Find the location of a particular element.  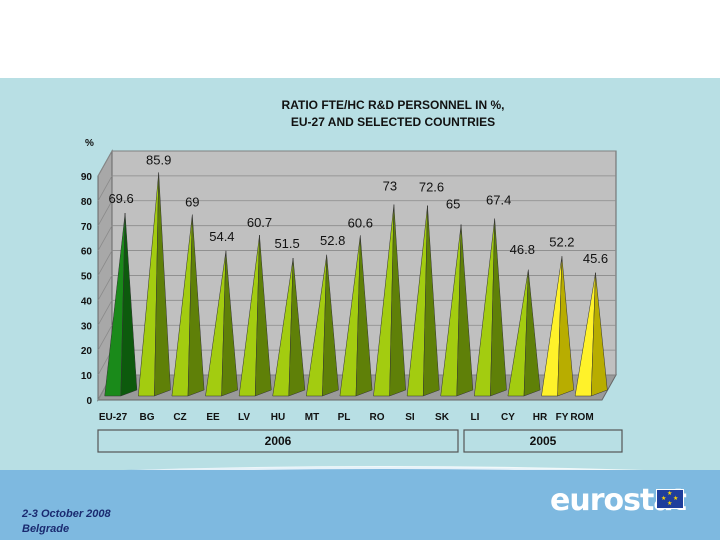

category-label: ROM is located at coordinates (581, 417).